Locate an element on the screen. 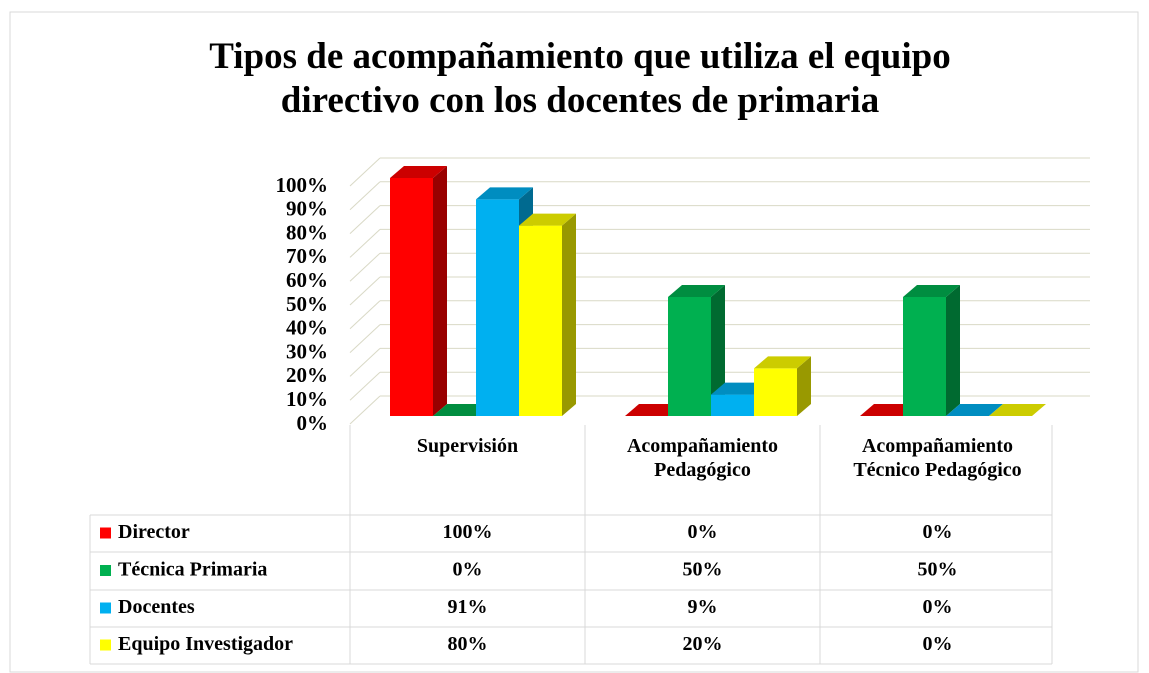 This screenshot has width=1149, height=673. data-label: 9% is located at coordinates (703, 607).